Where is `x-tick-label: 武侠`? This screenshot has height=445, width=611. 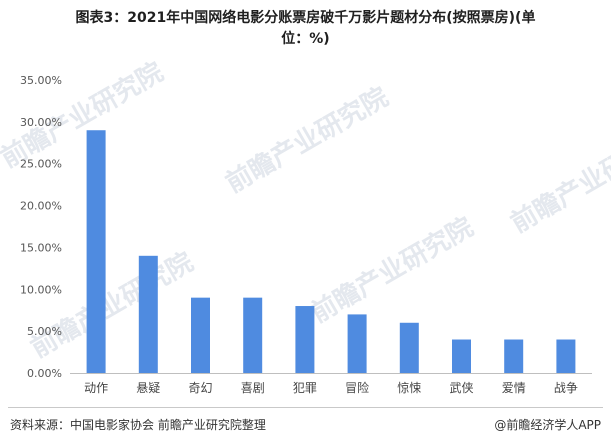 x-tick-label: 武侠 is located at coordinates (461, 388).